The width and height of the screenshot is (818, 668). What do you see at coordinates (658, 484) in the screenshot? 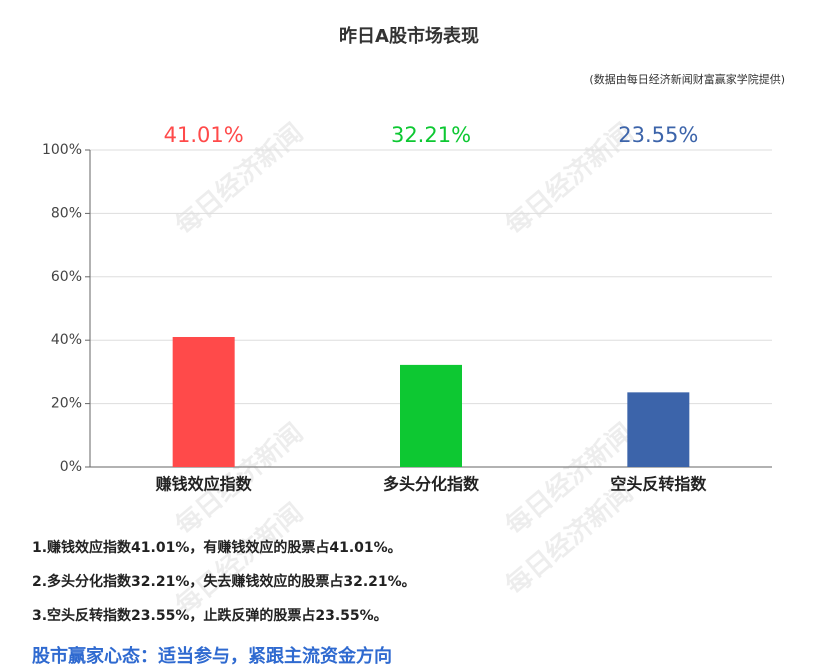
I see `x-tick-label: 空头反转指数` at bounding box center [658, 484].